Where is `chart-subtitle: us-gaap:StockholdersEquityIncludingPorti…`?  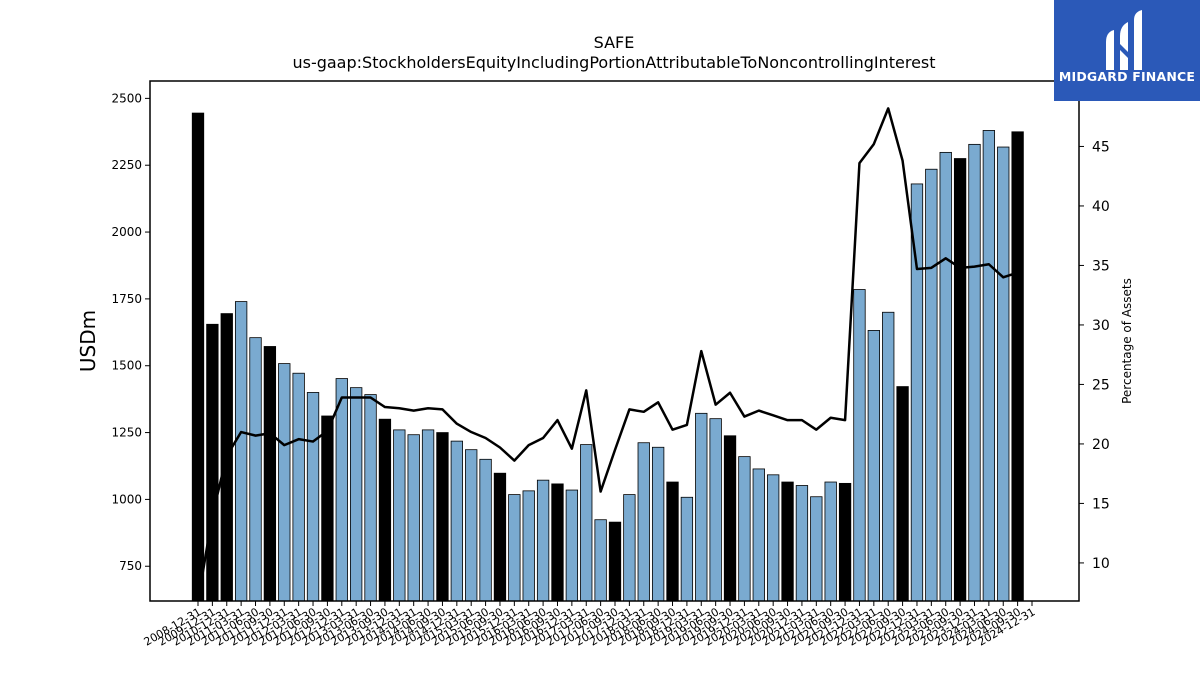 chart-subtitle: us-gaap:StockholdersEquityIncludingPorti… is located at coordinates (613, 62).